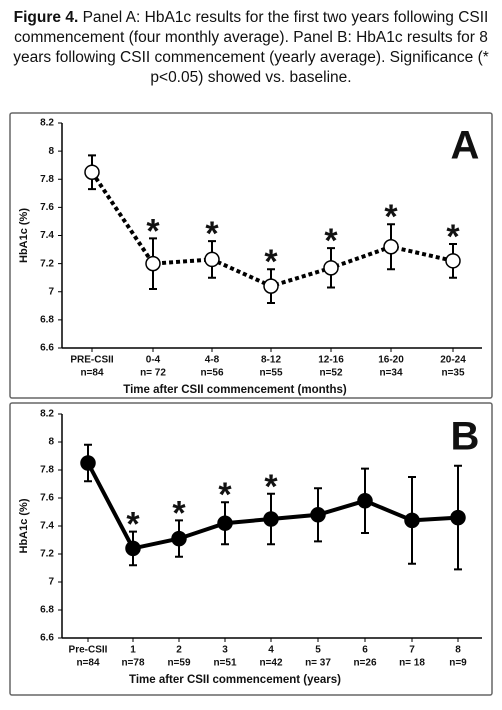  I want to click on x-tick-label: 12-16, so click(331, 360).